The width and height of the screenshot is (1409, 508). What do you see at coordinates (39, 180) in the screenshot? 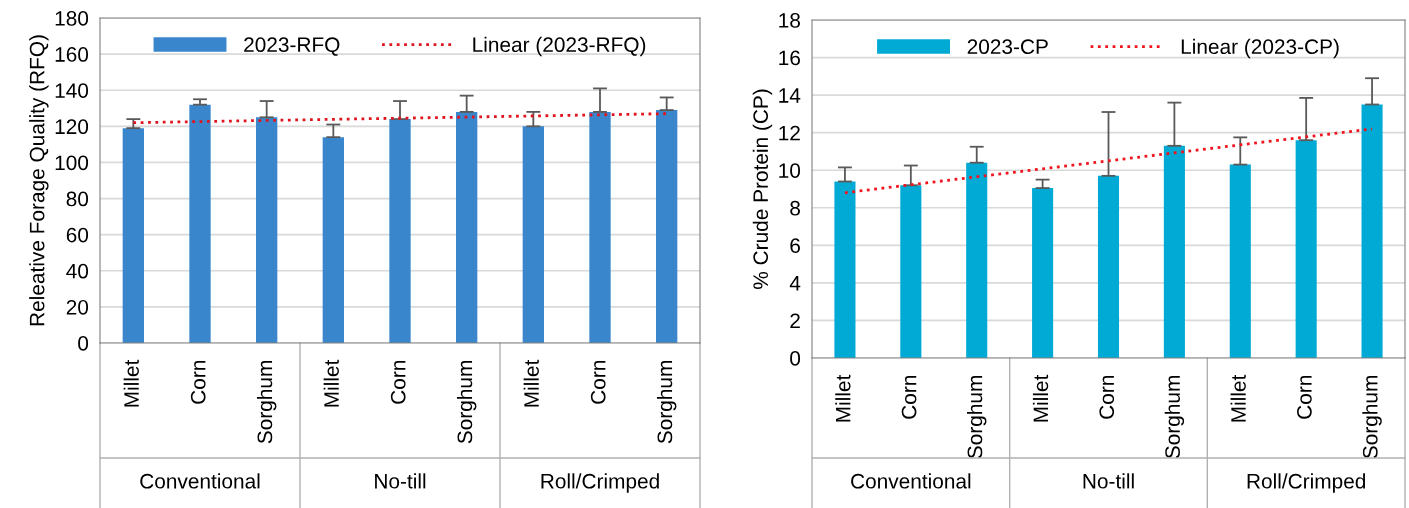
I see `y-axis-title: Releative Forage Quality (RFQ)` at bounding box center [39, 180].